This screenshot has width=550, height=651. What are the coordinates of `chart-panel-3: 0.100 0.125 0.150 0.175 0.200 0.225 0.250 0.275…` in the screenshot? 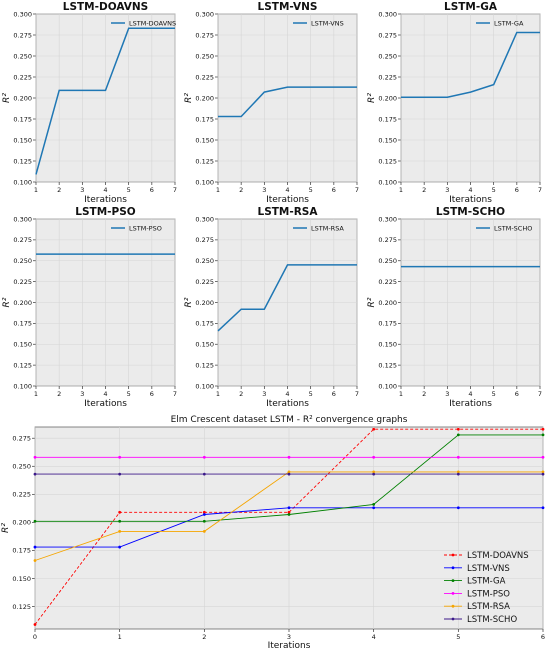 It's located at (454, 103).